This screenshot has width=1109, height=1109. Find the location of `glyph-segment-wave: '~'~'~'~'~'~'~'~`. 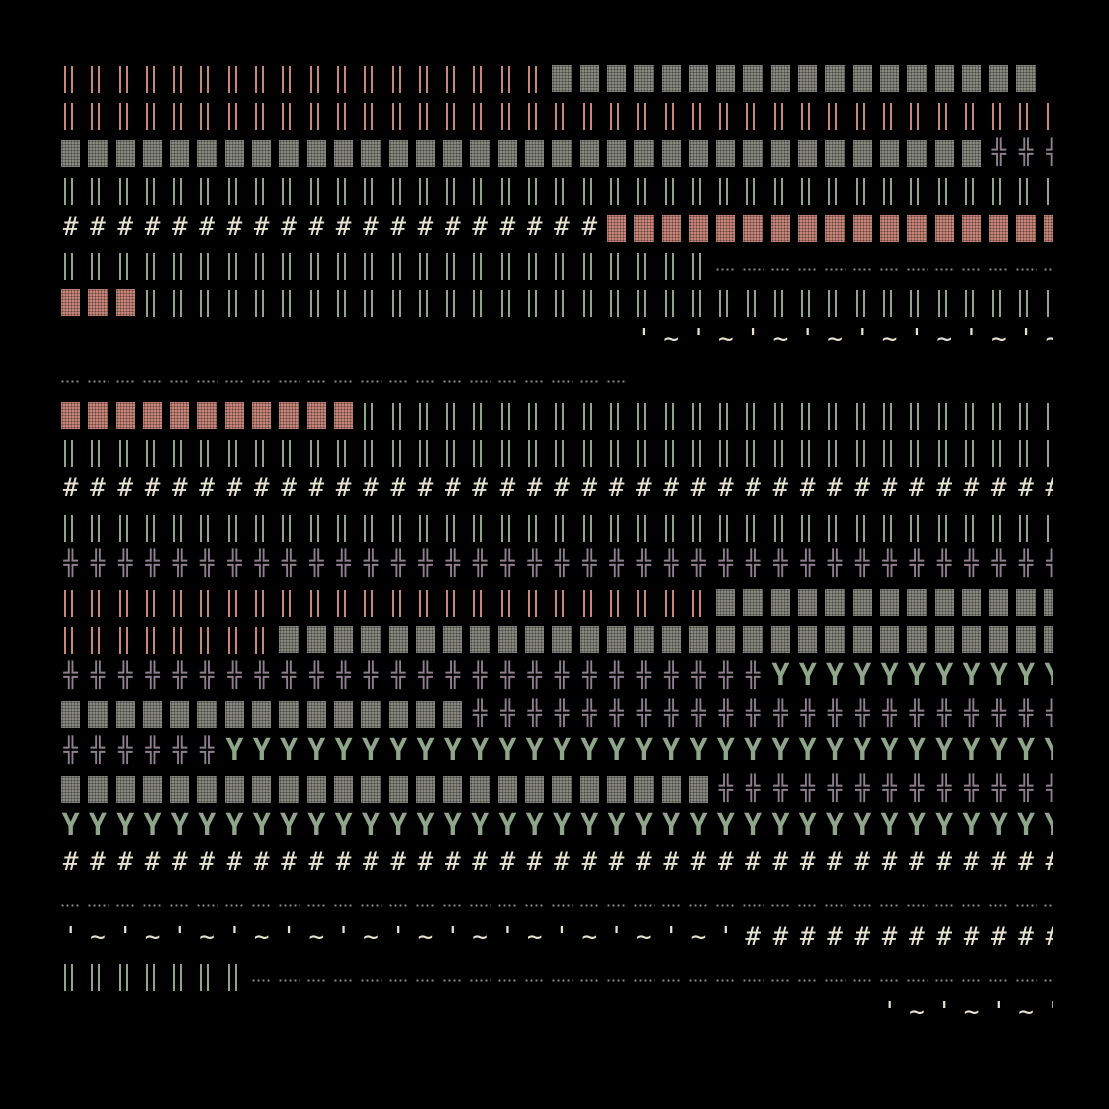

glyph-segment-wave: '~'~'~'~'~'~'~'~ is located at coordinates (844, 338).